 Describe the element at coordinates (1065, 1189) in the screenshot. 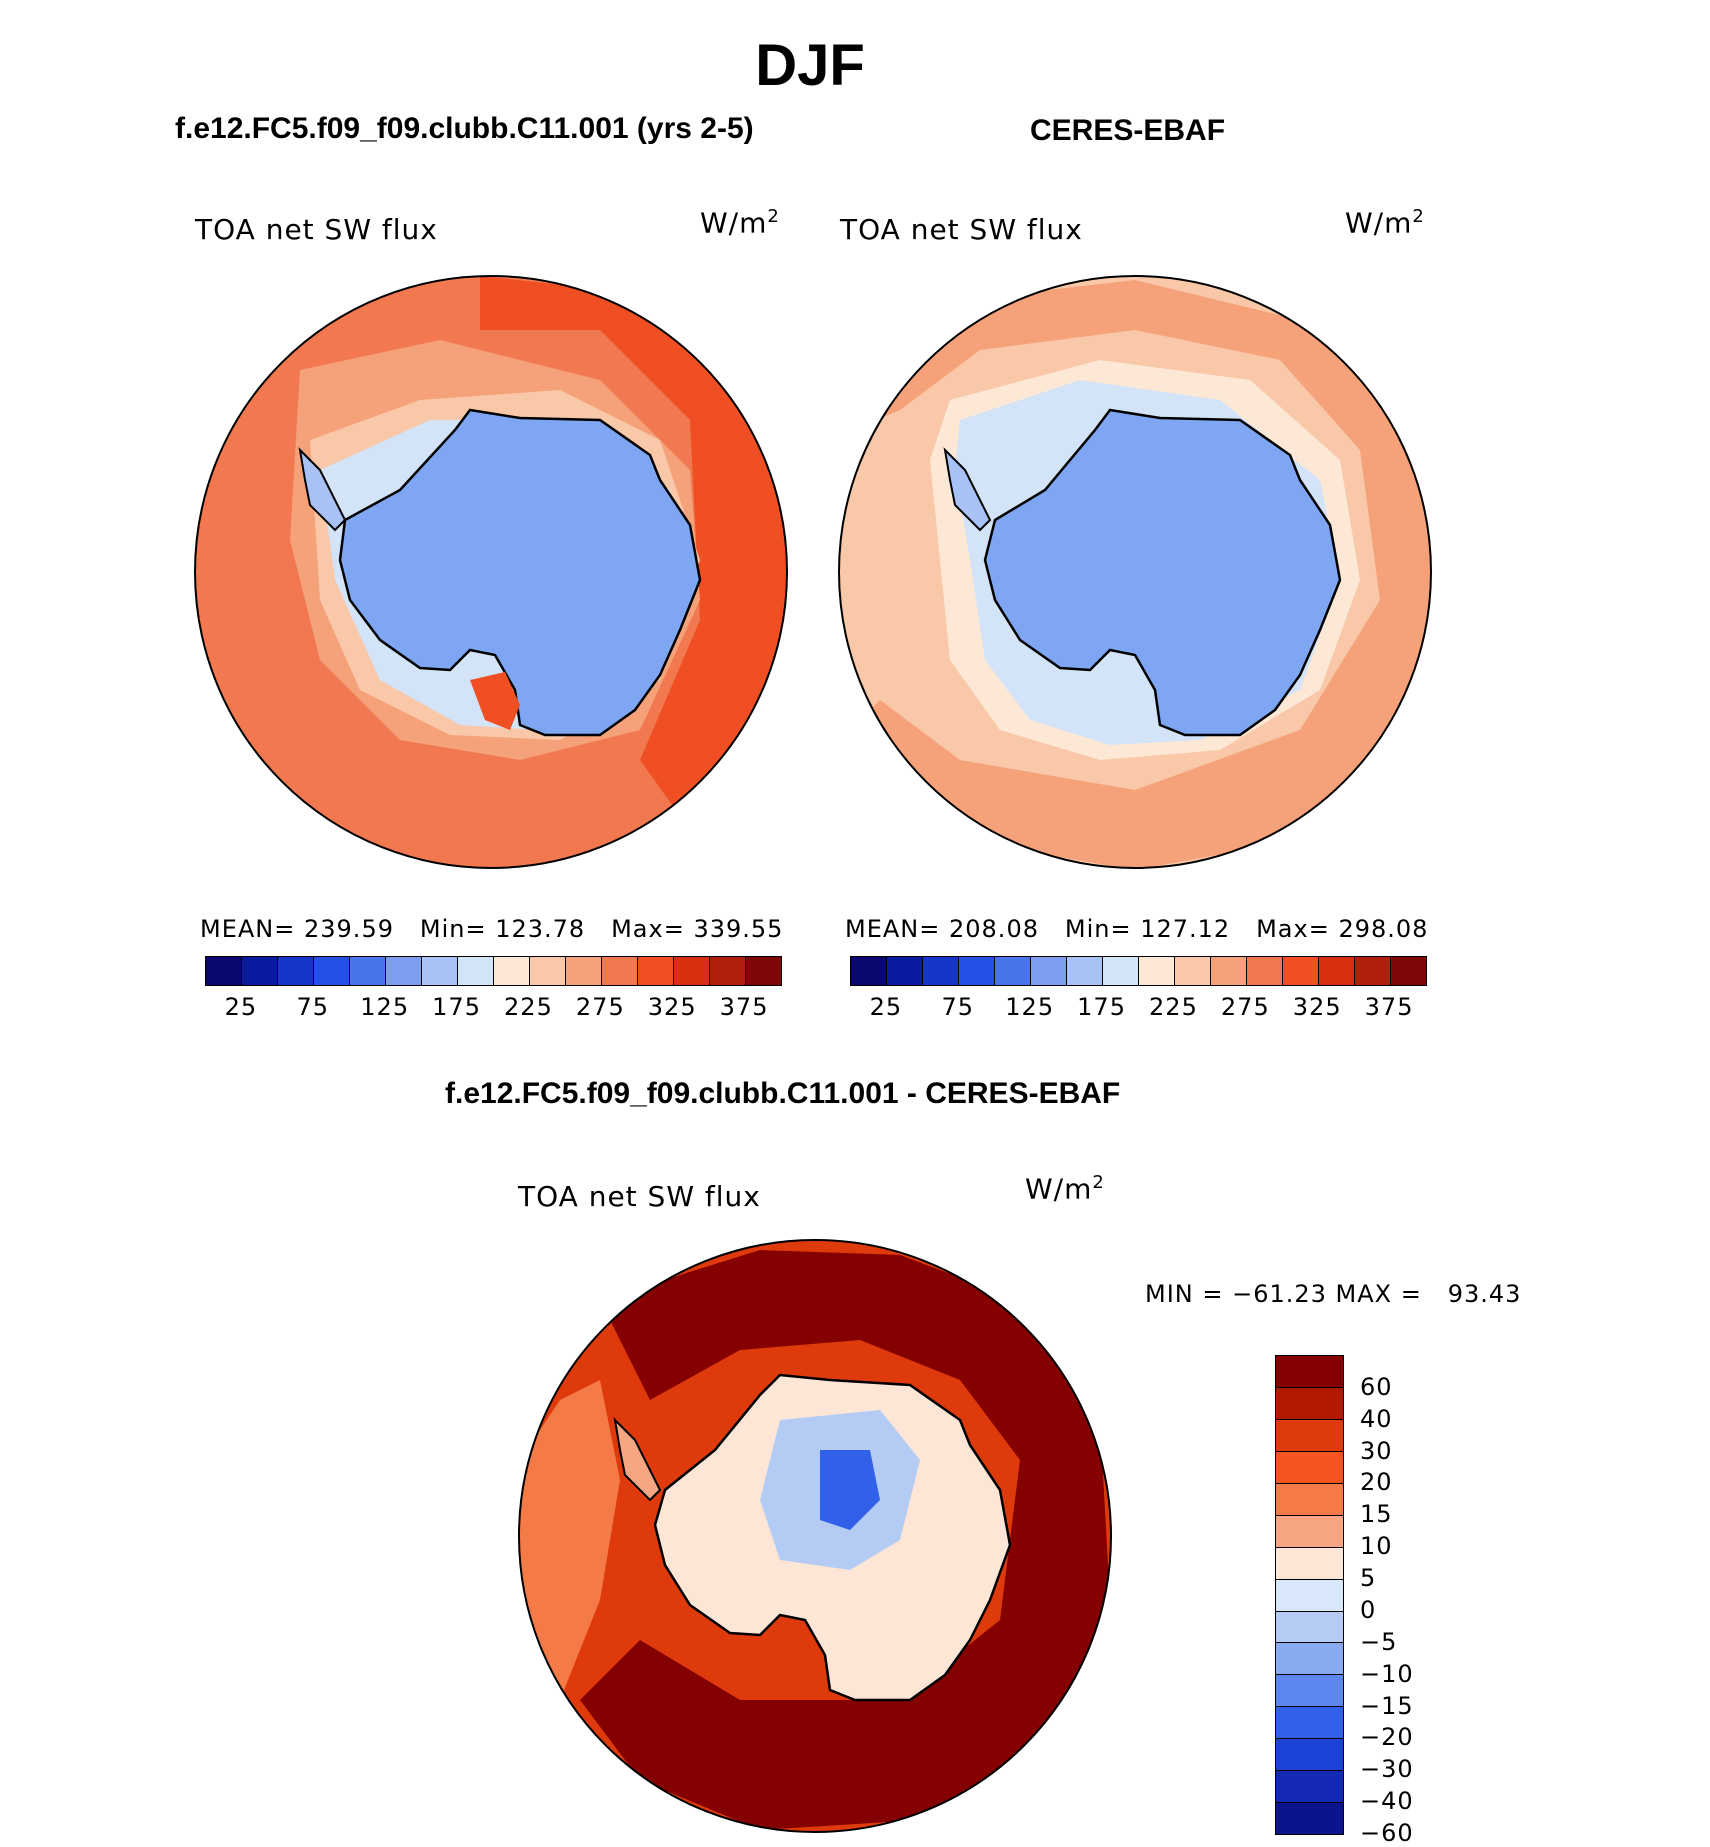

I see `diff-units-label: W/m2` at that location.